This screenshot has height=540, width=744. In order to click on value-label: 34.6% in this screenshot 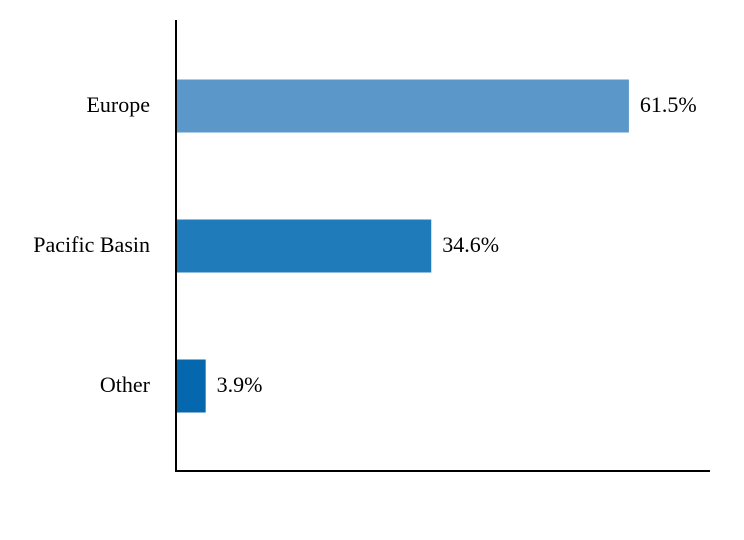, I will do `click(470, 244)`.